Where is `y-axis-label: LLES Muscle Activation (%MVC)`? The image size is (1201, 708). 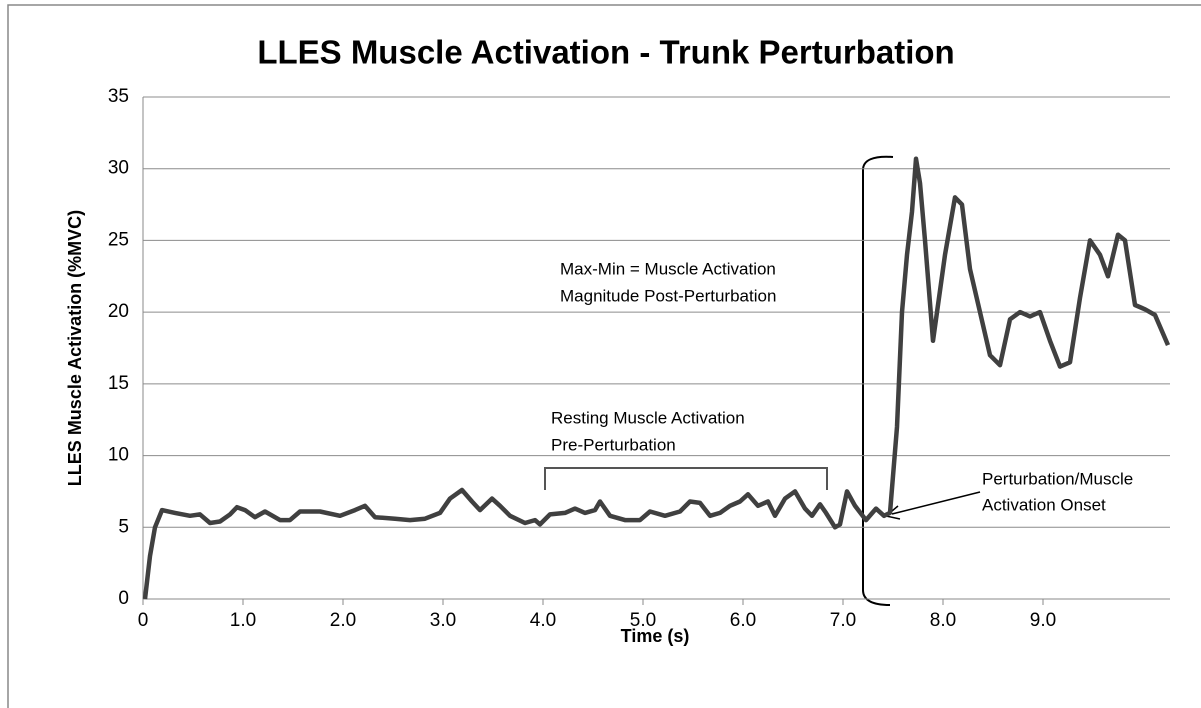 y-axis-label: LLES Muscle Activation (%MVC) is located at coordinates (75, 348).